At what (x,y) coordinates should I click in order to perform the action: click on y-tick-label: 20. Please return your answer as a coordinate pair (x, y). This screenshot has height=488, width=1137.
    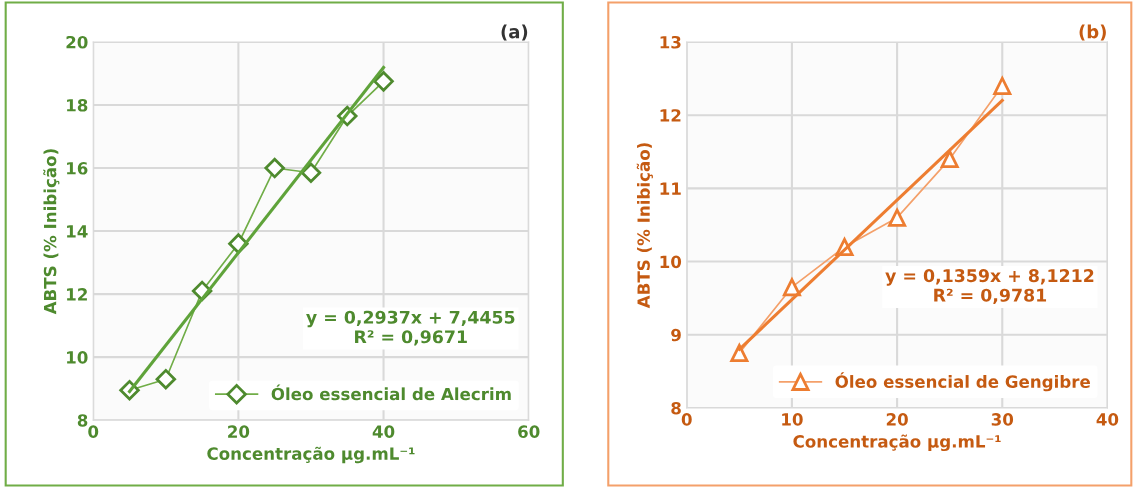
    Looking at the image, I should click on (77, 42).